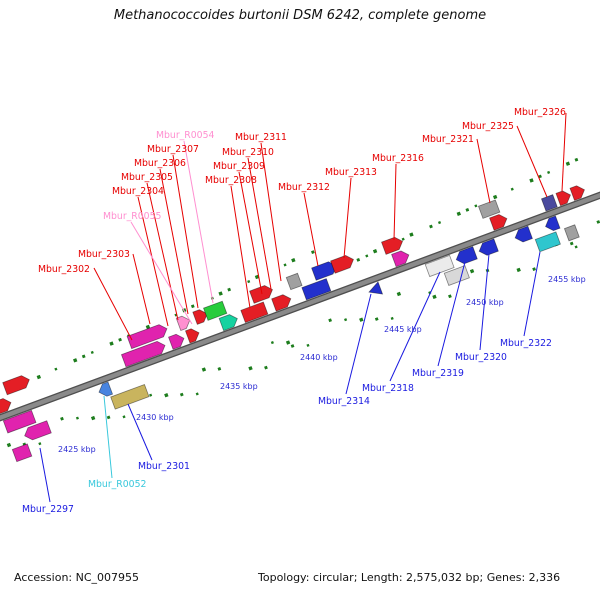 The height and width of the screenshot is (600, 600). I want to click on gene-label: Mbur_2307, so click(173, 149).